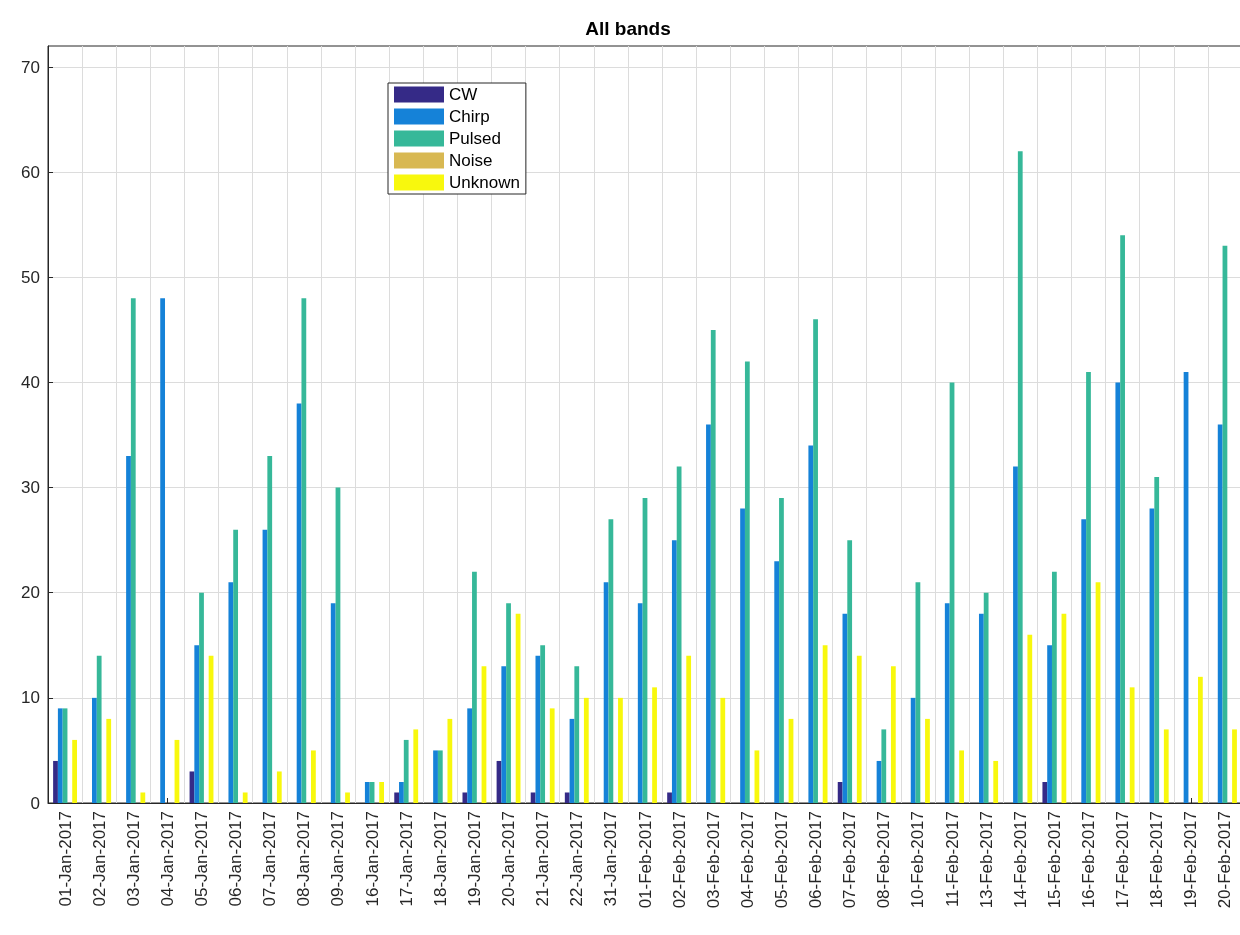 Image resolution: width=1240 pixels, height=935 pixels. Describe the element at coordinates (469, 116) in the screenshot. I see `legend-label: Chirp` at that location.